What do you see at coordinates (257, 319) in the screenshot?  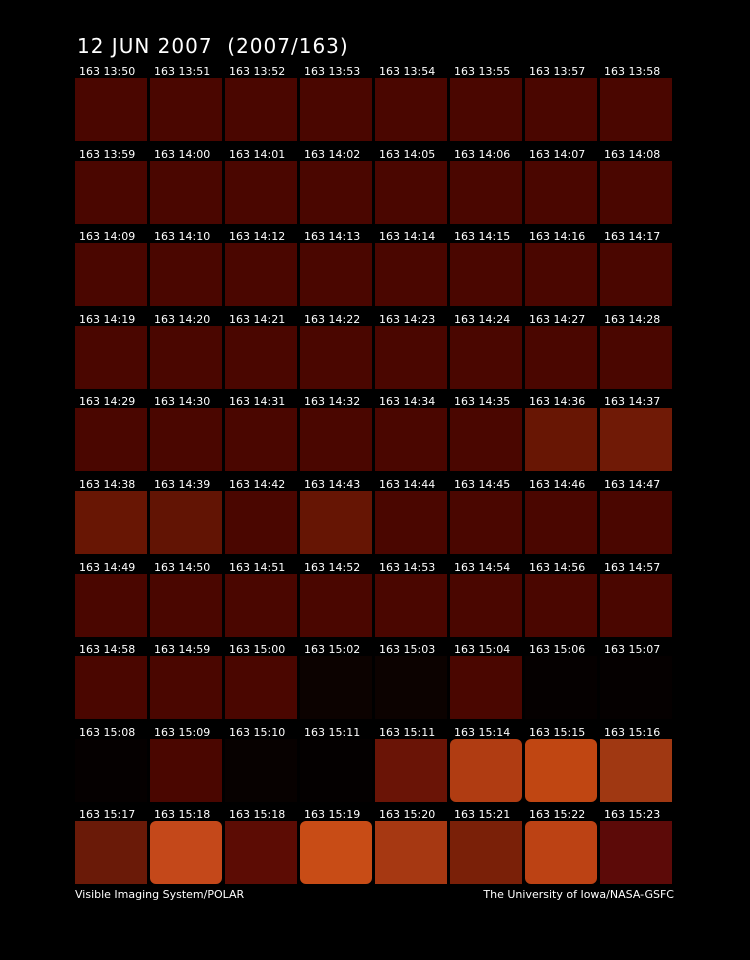 I see `frame-label: 163 14:21` at bounding box center [257, 319].